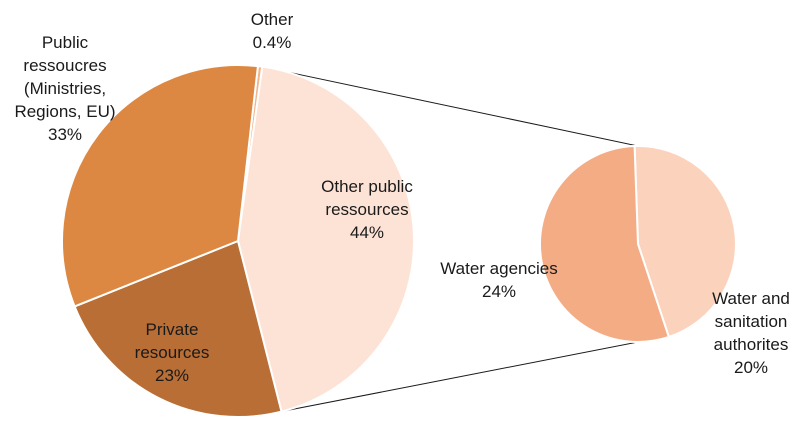 The height and width of the screenshot is (427, 804). I want to click on label-water-agencies: Water agencies 24%, so click(498, 280).